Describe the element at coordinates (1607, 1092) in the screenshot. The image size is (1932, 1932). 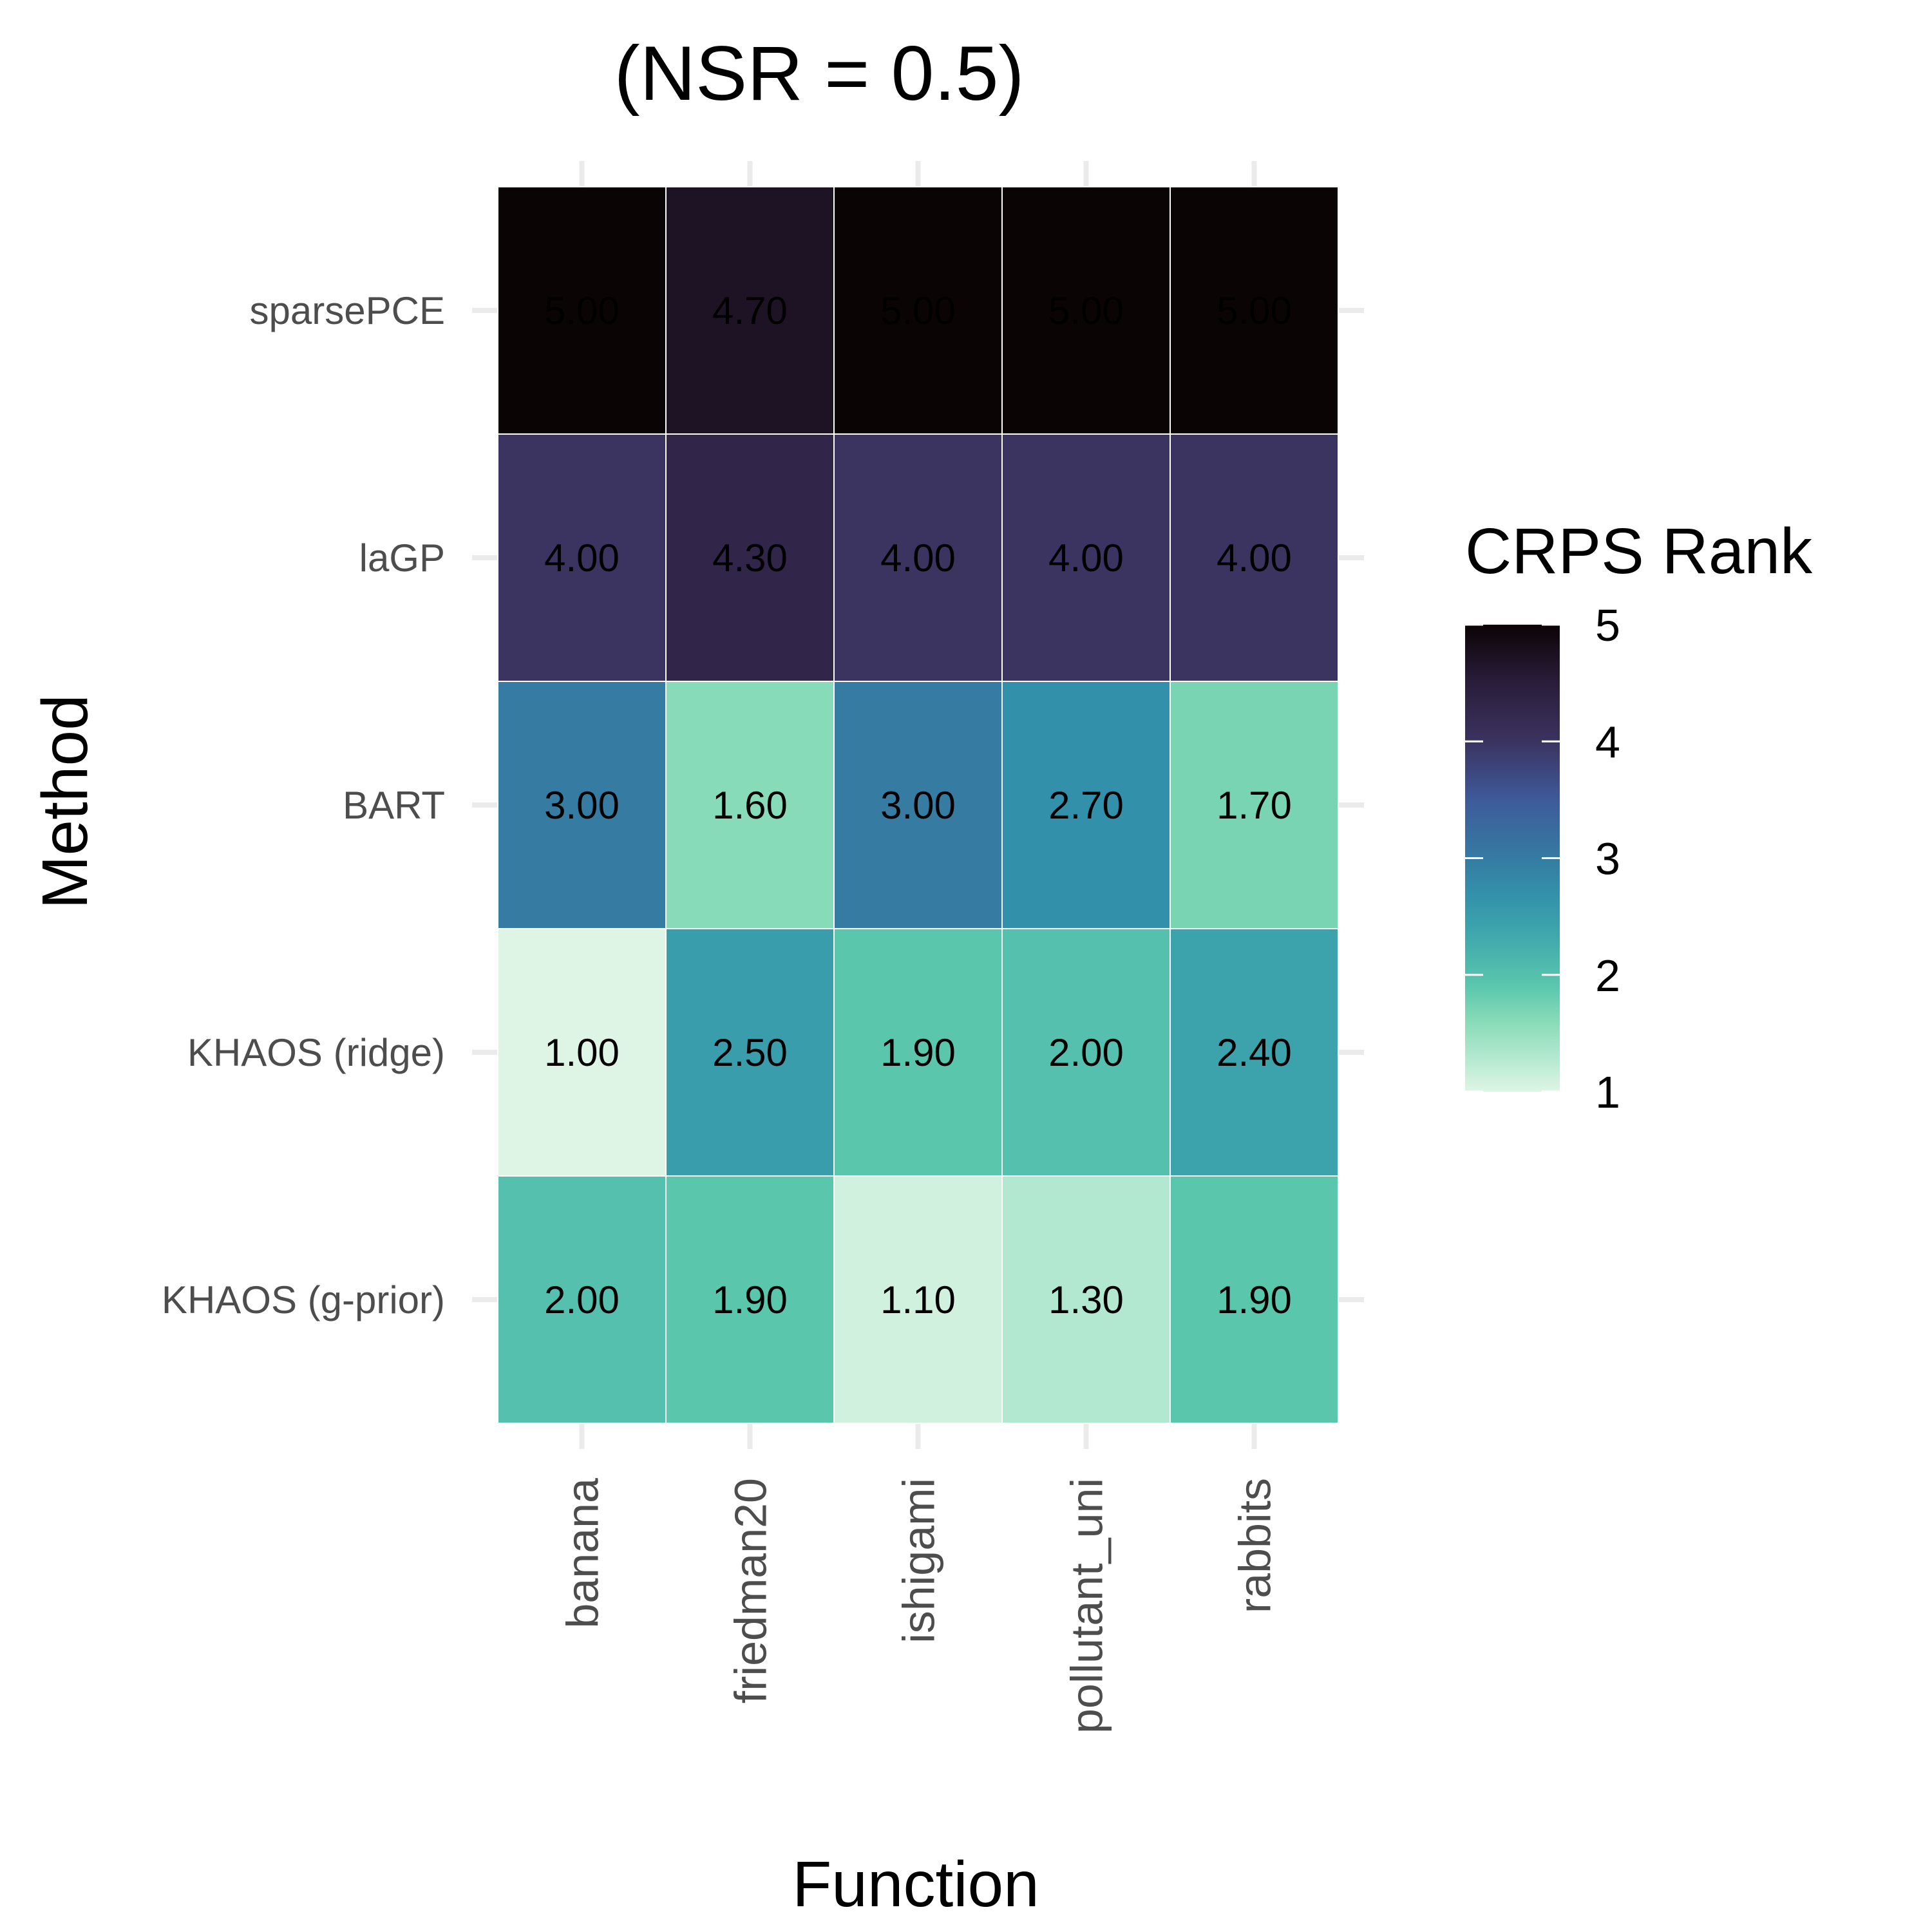
I see `legend-tick-label: 1` at that location.